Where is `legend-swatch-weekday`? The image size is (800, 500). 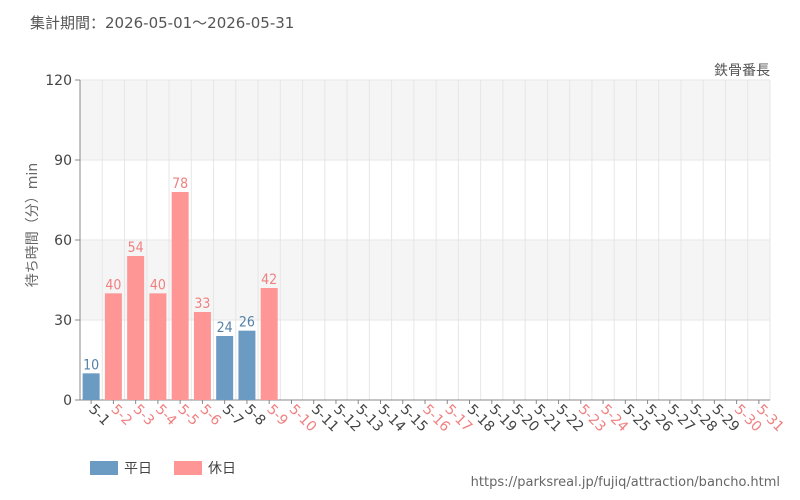 legend-swatch-weekday is located at coordinates (104, 468).